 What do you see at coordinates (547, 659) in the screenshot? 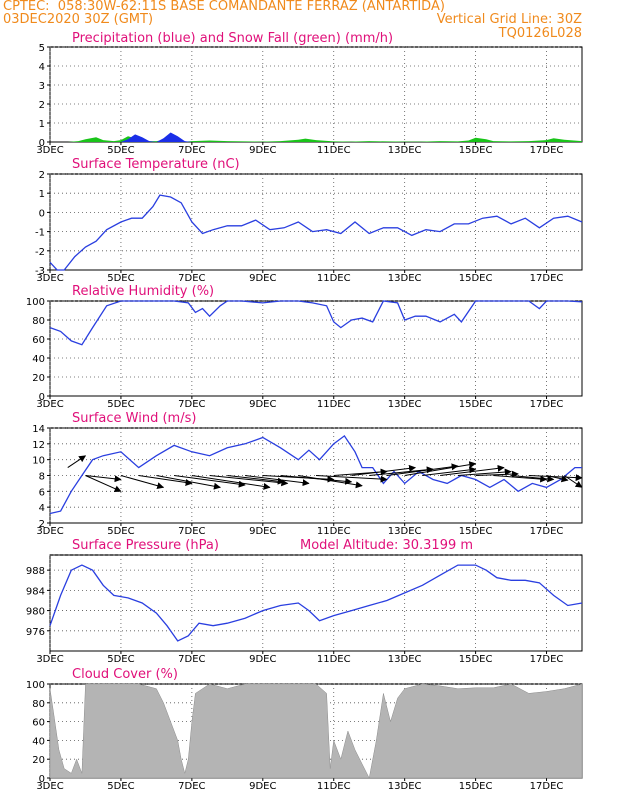
I see `pressure-xtick-label: 17DEC` at bounding box center [547, 659].